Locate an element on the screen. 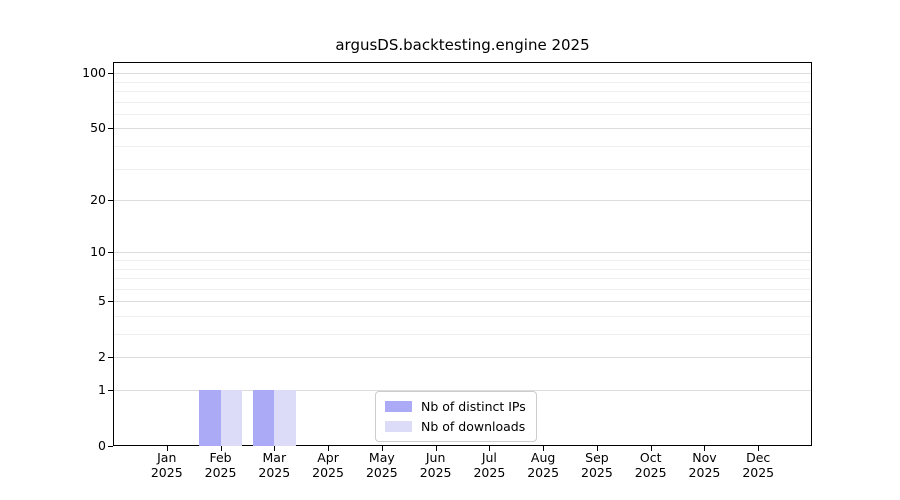  x-tick-month: Aug is located at coordinates (543, 457).